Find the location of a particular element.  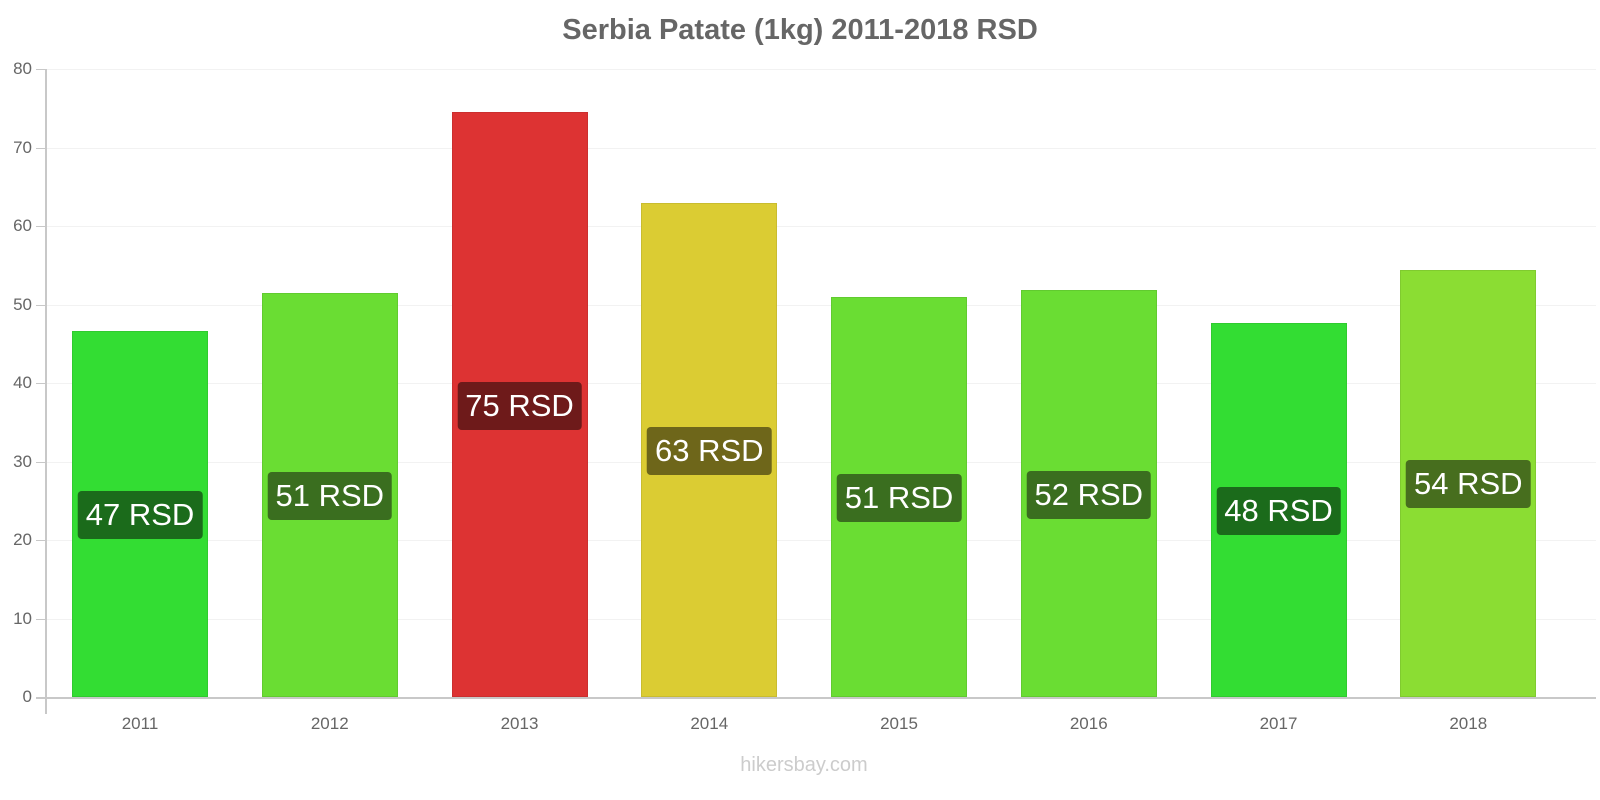

x-tick-label: 2018 is located at coordinates (1468, 723).